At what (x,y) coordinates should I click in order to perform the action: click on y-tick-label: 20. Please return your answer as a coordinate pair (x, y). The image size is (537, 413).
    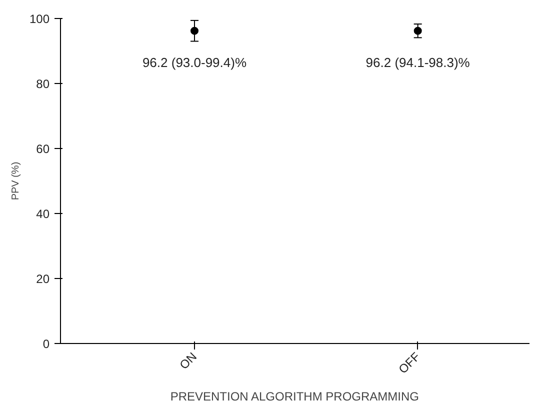
    Looking at the image, I should click on (43, 279).